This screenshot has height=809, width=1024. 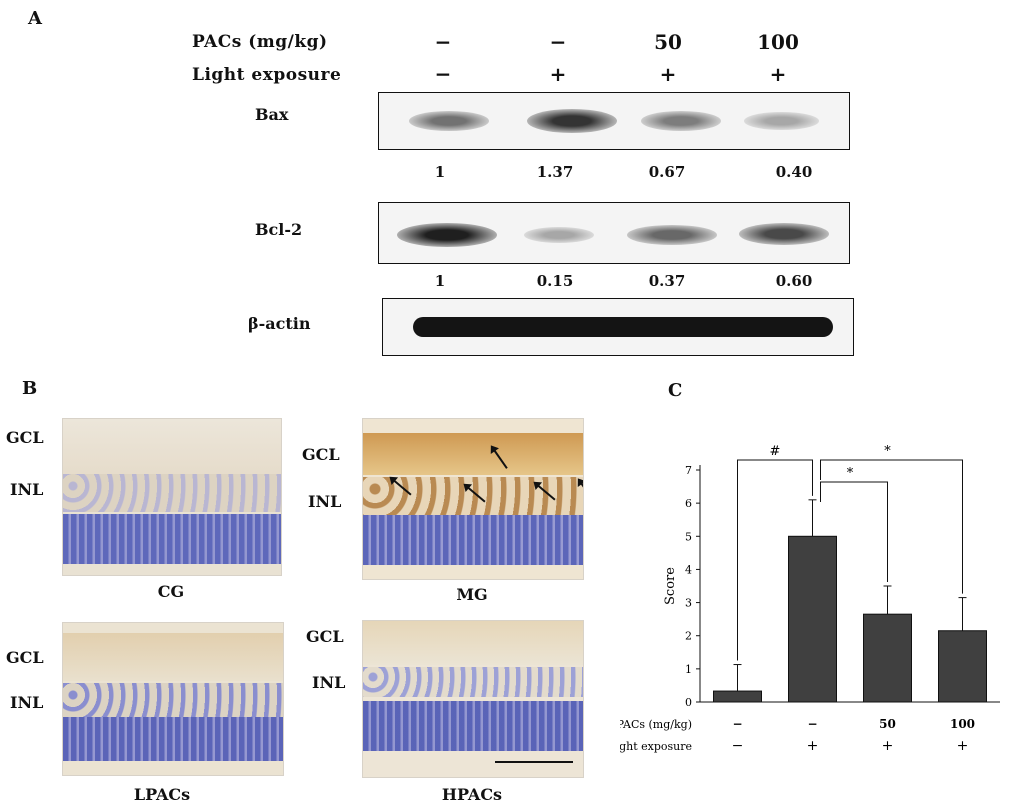 What do you see at coordinates (737, 696) in the screenshot?
I see `bar-cg` at bounding box center [737, 696].